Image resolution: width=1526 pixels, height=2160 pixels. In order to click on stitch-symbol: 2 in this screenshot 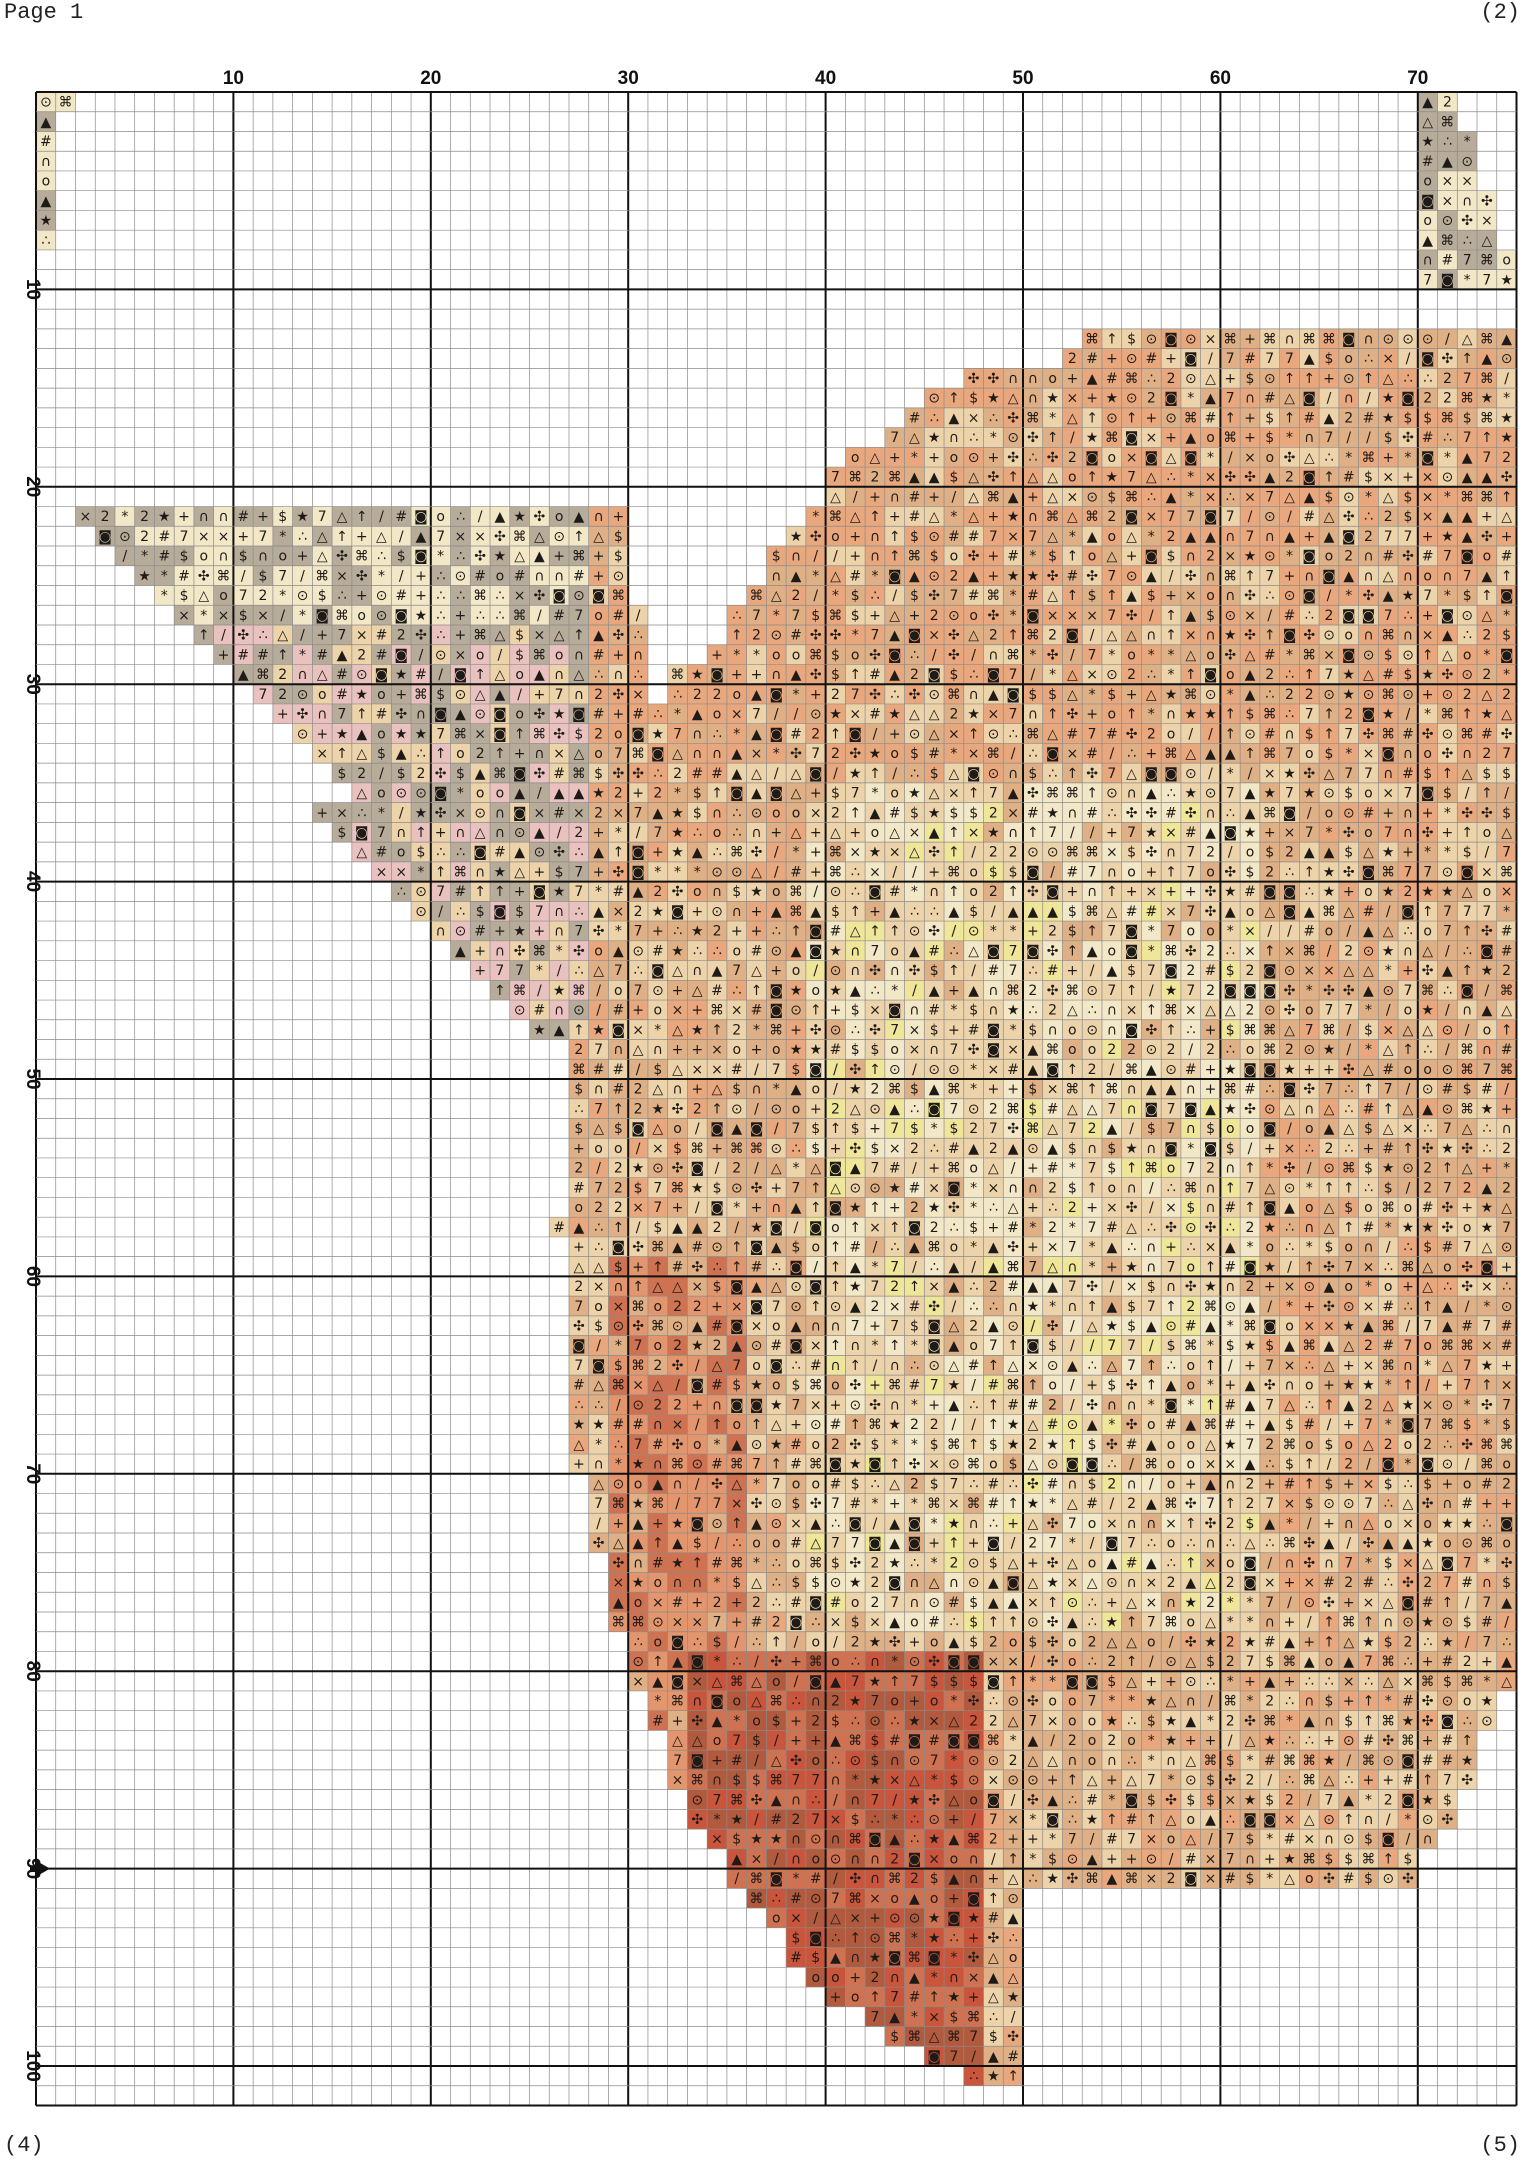, I will do `click(598, 1208)`.